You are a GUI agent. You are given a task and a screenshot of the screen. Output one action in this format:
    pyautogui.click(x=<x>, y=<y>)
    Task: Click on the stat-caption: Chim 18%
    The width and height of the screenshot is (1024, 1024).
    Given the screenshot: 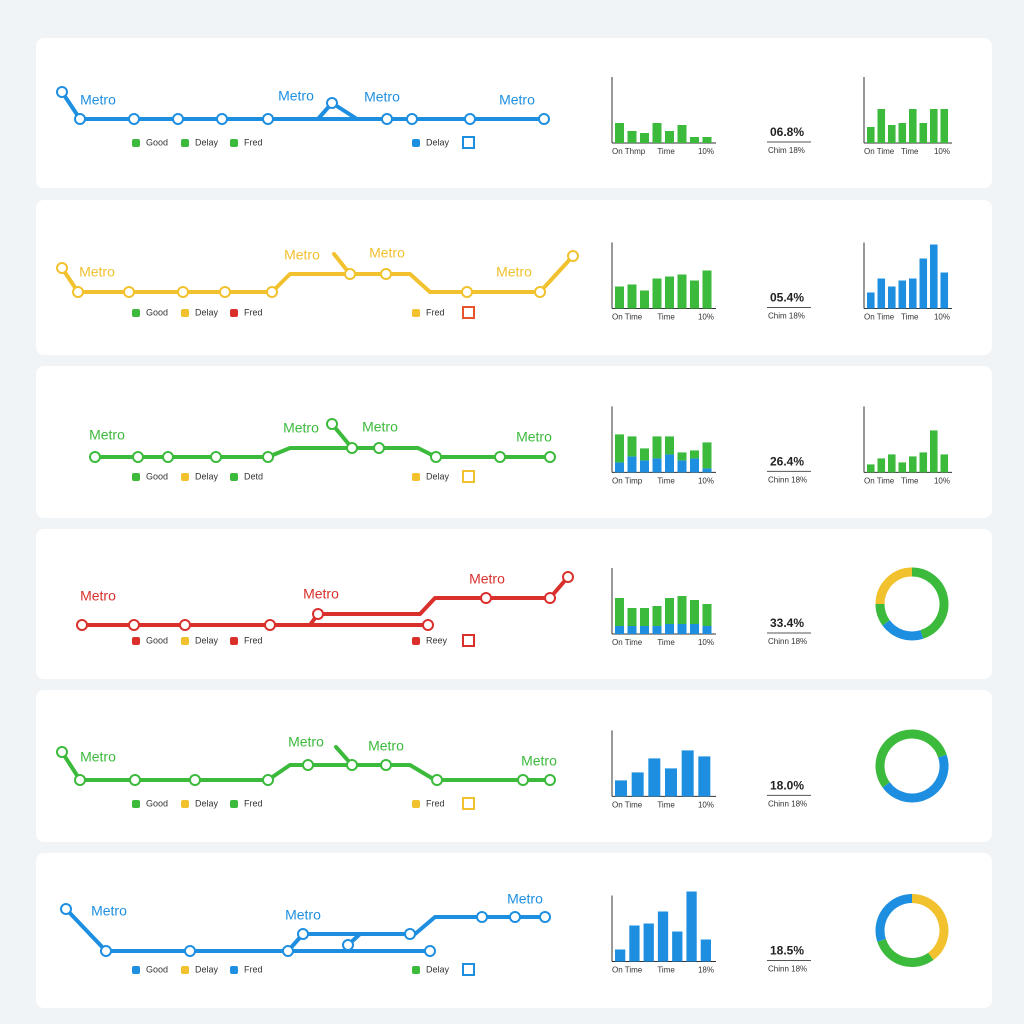 What is the action you would take?
    pyautogui.click(x=786, y=150)
    